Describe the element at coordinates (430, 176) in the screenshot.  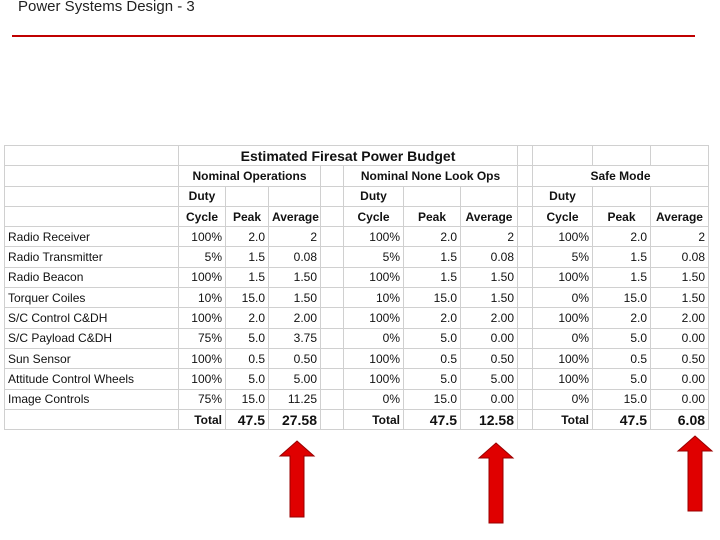
I see `table-cell: Nominal None Look Ops` at that location.